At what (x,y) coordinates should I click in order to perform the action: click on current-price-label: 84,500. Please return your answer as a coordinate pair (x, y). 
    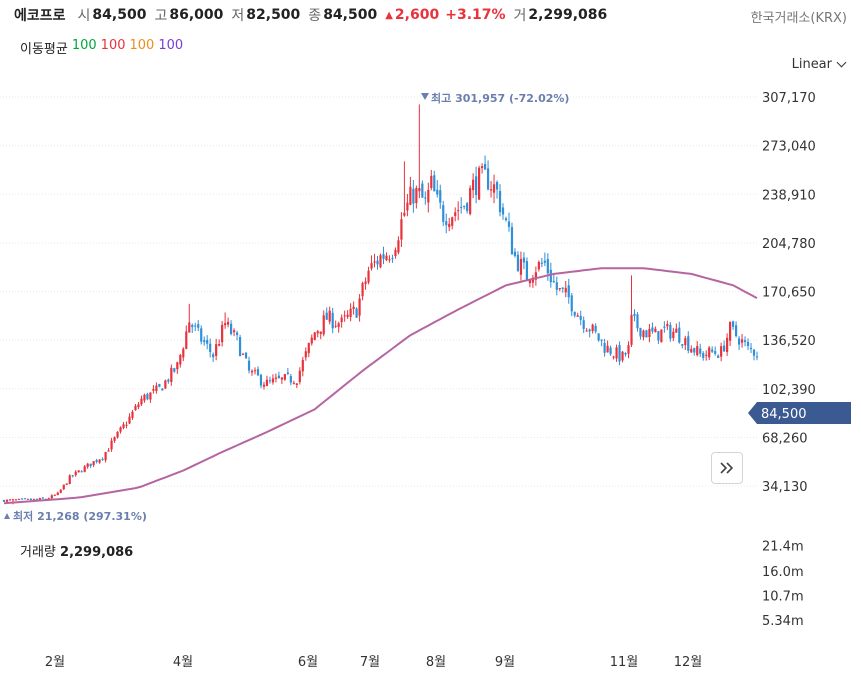
    Looking at the image, I should click on (784, 414).